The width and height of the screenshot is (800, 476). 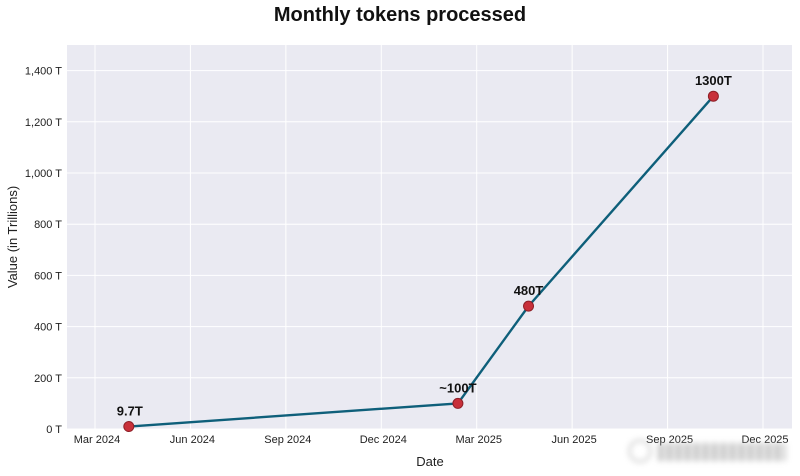 What do you see at coordinates (43, 72) in the screenshot?
I see `y-tick-label: 1,400 T` at bounding box center [43, 72].